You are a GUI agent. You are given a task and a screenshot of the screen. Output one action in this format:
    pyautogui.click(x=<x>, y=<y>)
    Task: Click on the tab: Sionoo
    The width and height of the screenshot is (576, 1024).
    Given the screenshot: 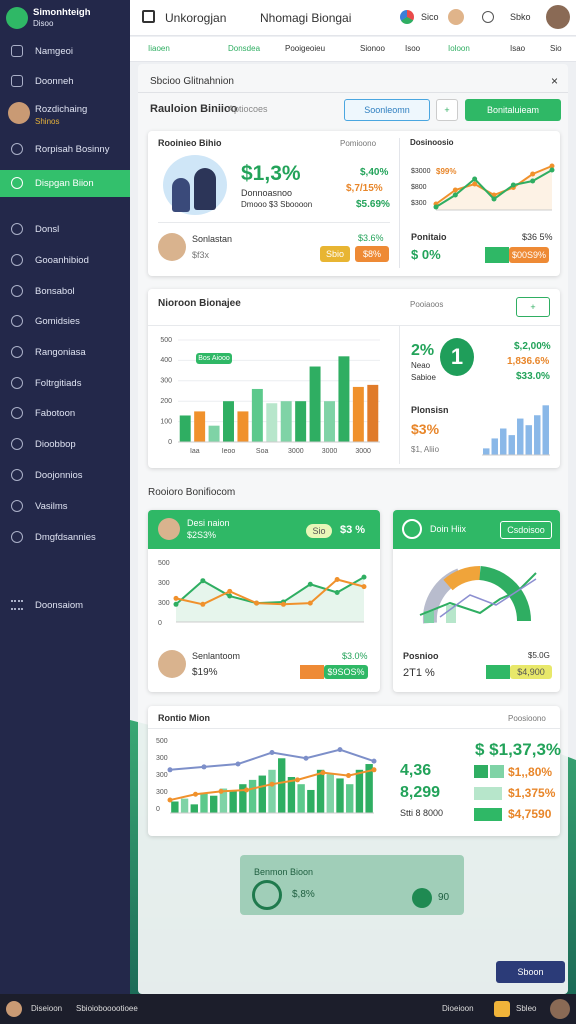 What is the action you would take?
    pyautogui.click(x=372, y=48)
    